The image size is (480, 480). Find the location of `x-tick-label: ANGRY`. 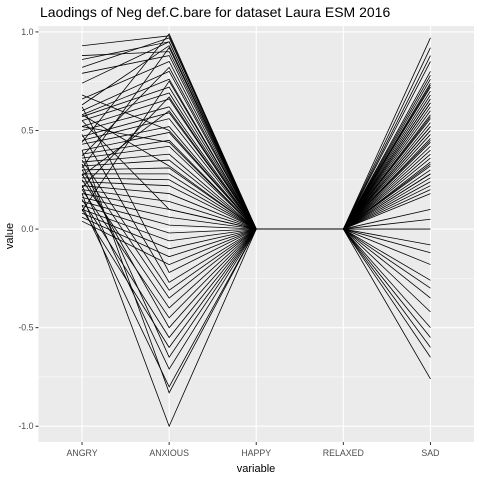

x-tick-label: ANGRY is located at coordinates (81, 453).